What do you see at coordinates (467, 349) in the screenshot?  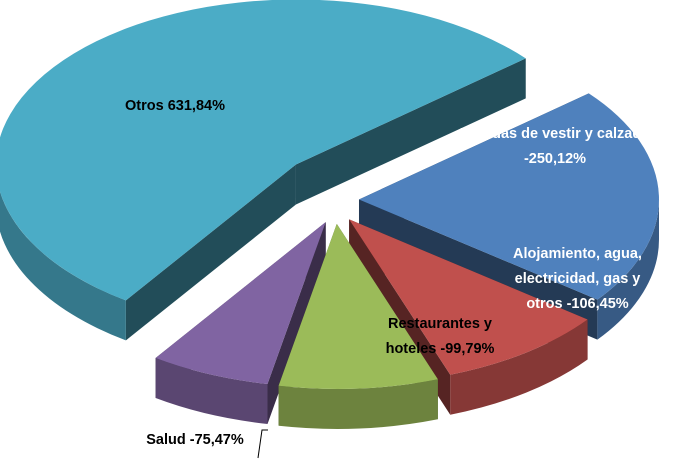 I see `label-value: -99,79%` at bounding box center [467, 349].